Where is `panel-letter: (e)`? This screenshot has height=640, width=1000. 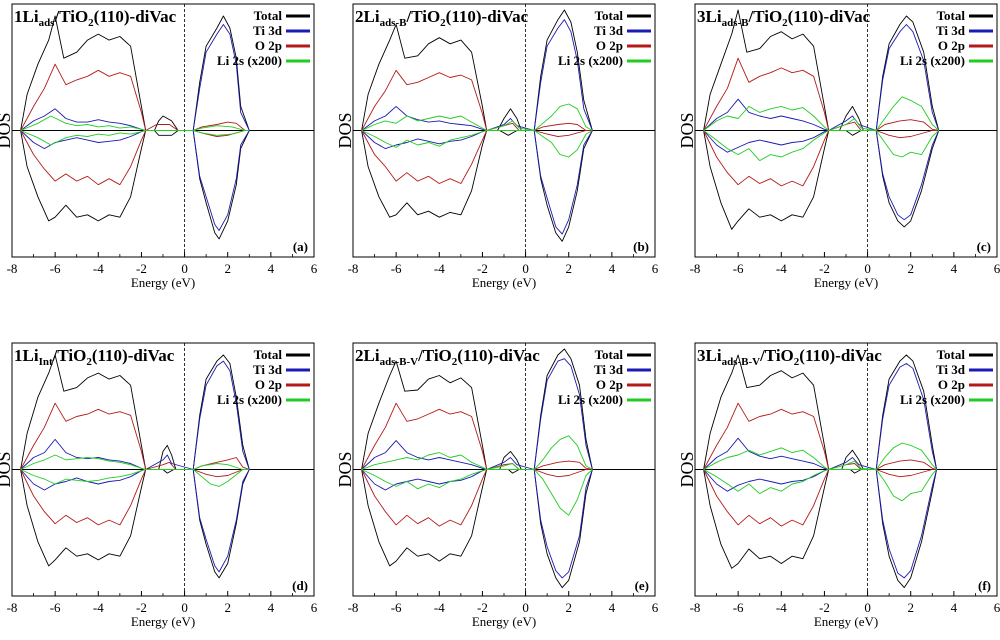
panel-letter: (e) is located at coordinates (642, 585).